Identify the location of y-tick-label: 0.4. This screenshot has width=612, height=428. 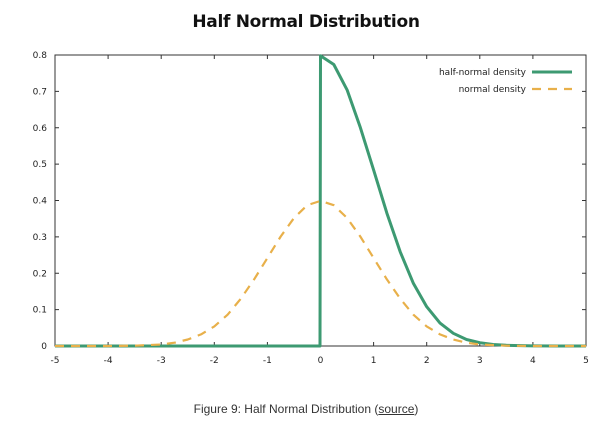
(40, 202).